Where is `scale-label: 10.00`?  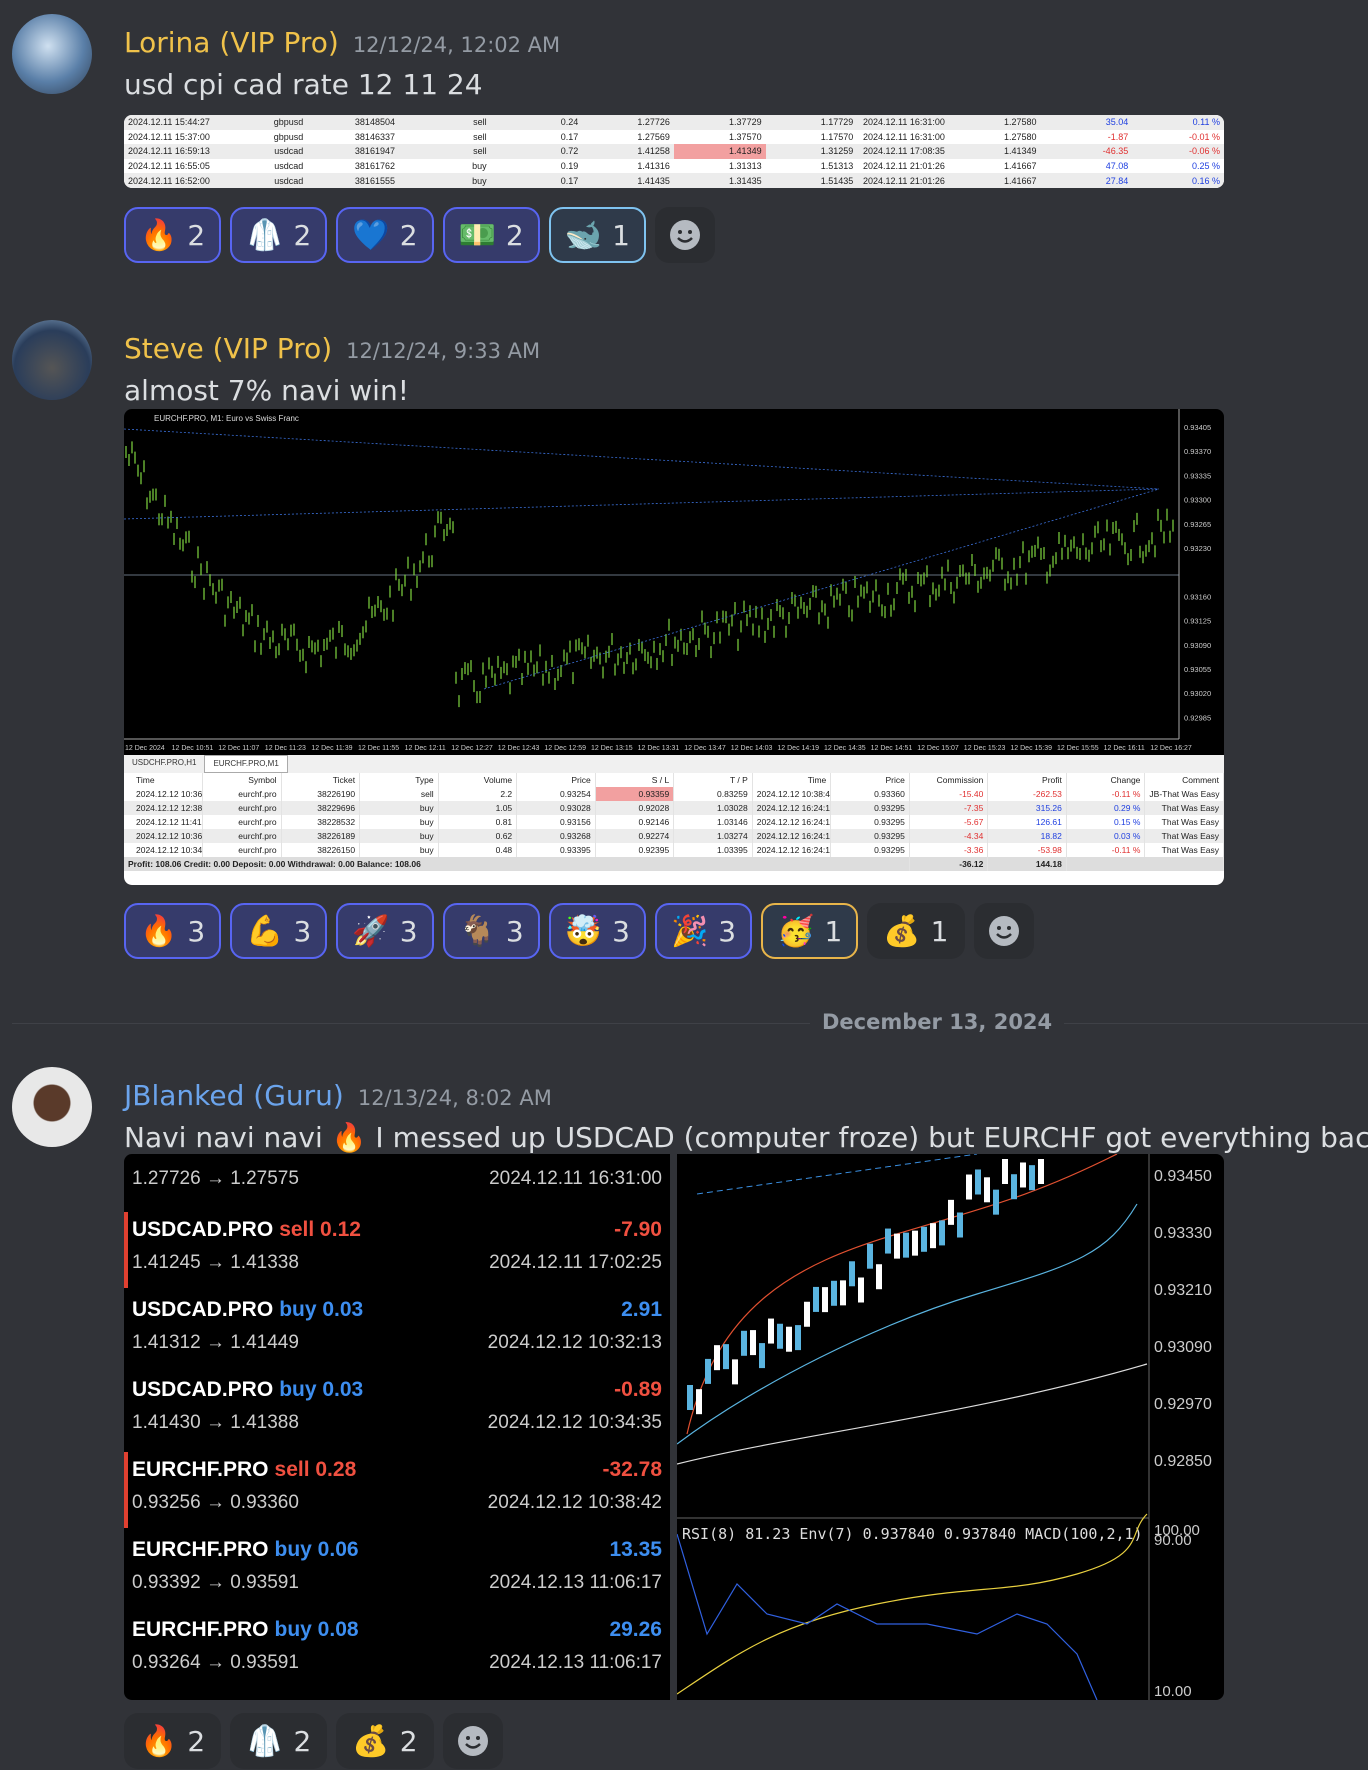
scale-label: 10.00 is located at coordinates (1173, 1691).